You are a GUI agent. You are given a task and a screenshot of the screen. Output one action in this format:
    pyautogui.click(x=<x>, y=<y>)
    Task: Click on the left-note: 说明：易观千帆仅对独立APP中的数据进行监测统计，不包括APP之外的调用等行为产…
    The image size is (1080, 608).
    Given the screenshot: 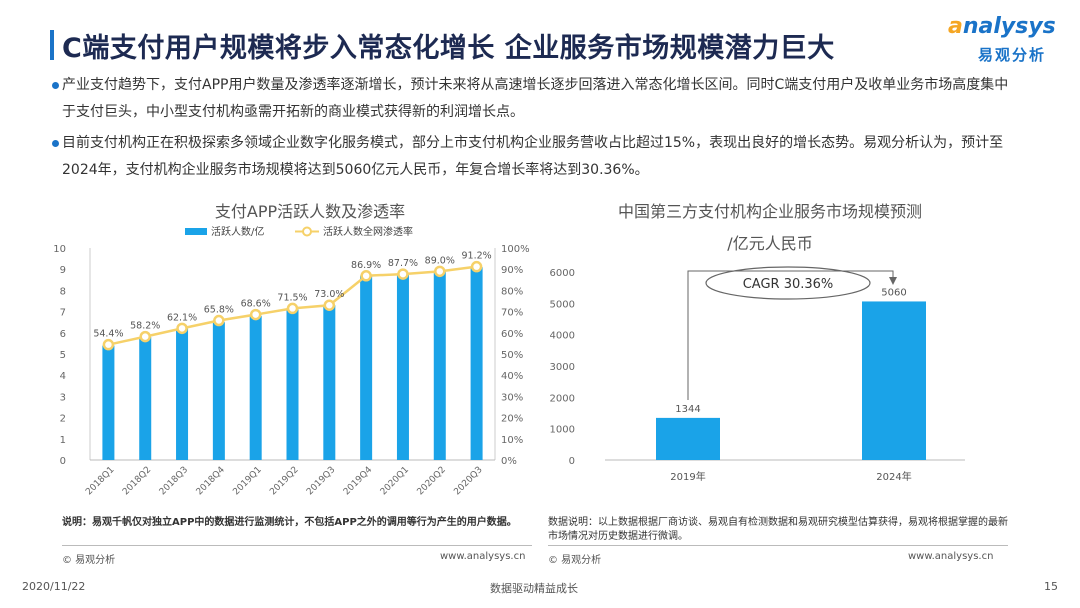 What is the action you would take?
    pyautogui.click(x=289, y=522)
    